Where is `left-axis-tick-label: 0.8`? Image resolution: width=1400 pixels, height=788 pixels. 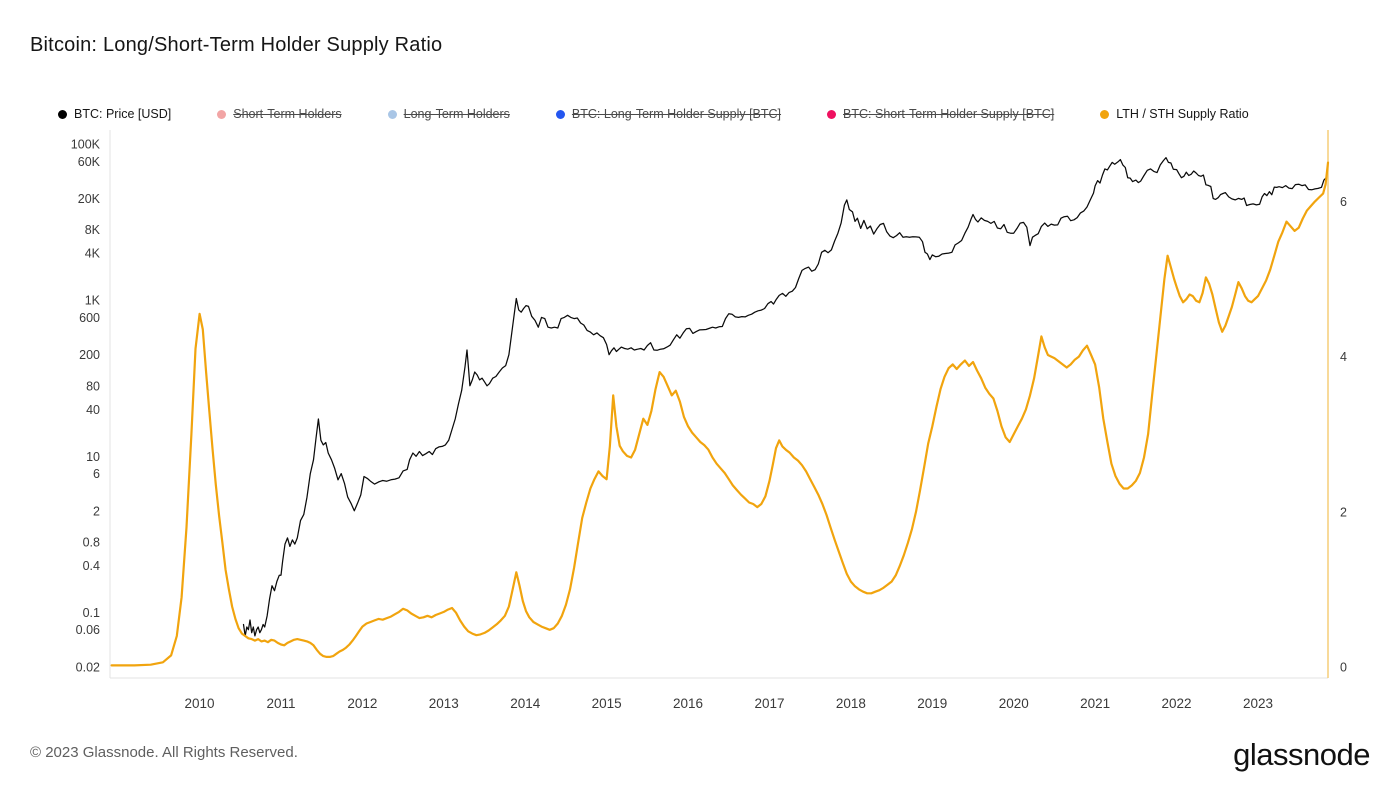 left-axis-tick-label: 0.8 is located at coordinates (91, 542).